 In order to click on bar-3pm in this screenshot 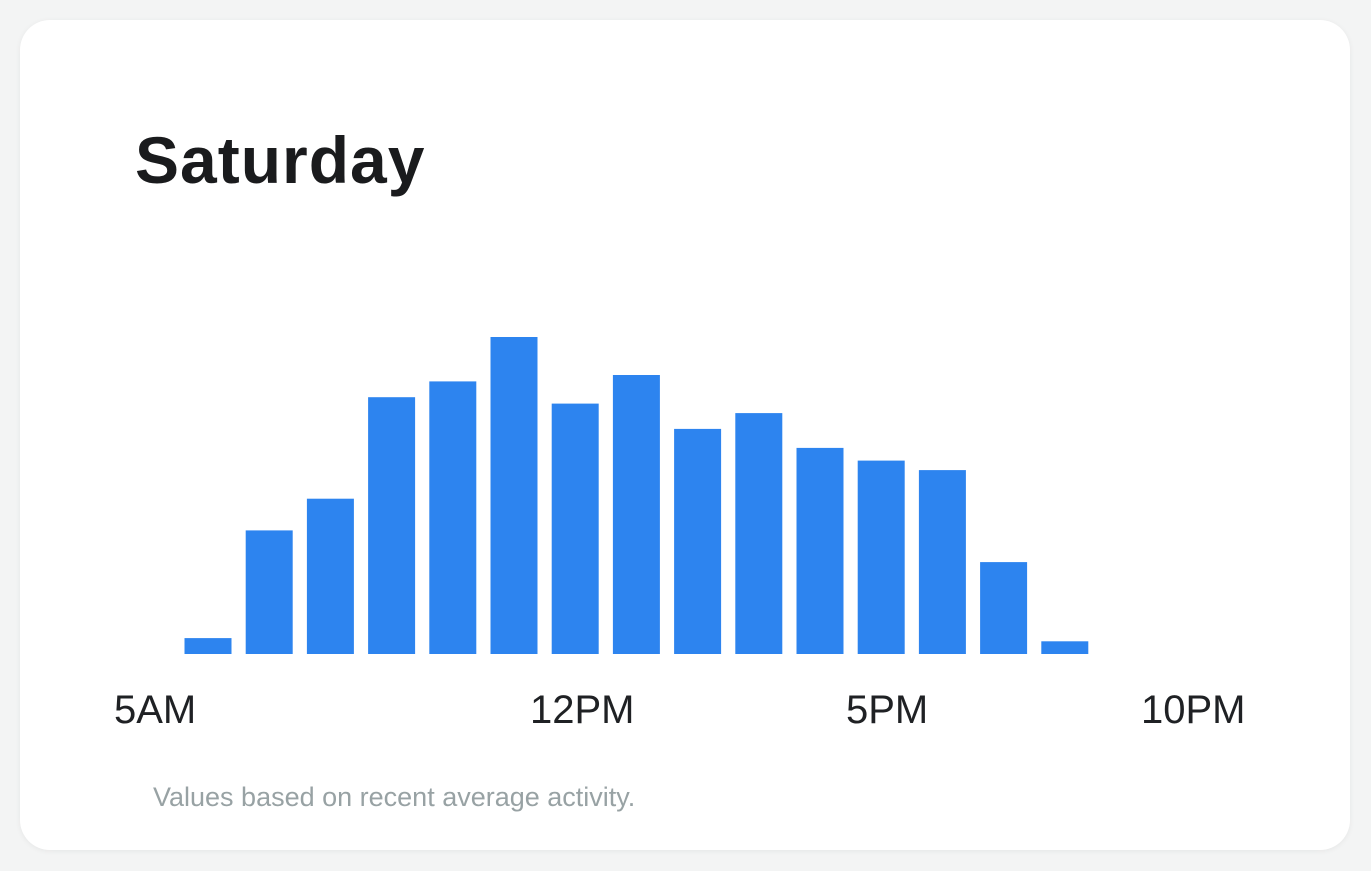, I will do `click(759, 533)`.